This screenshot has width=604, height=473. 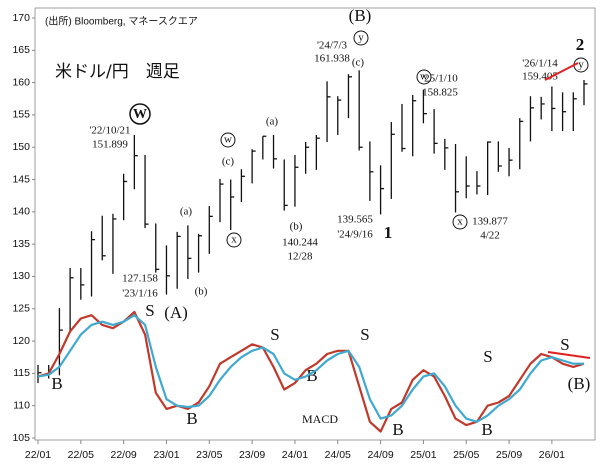 I want to click on x-tick-label: 25/05, so click(x=466, y=455).